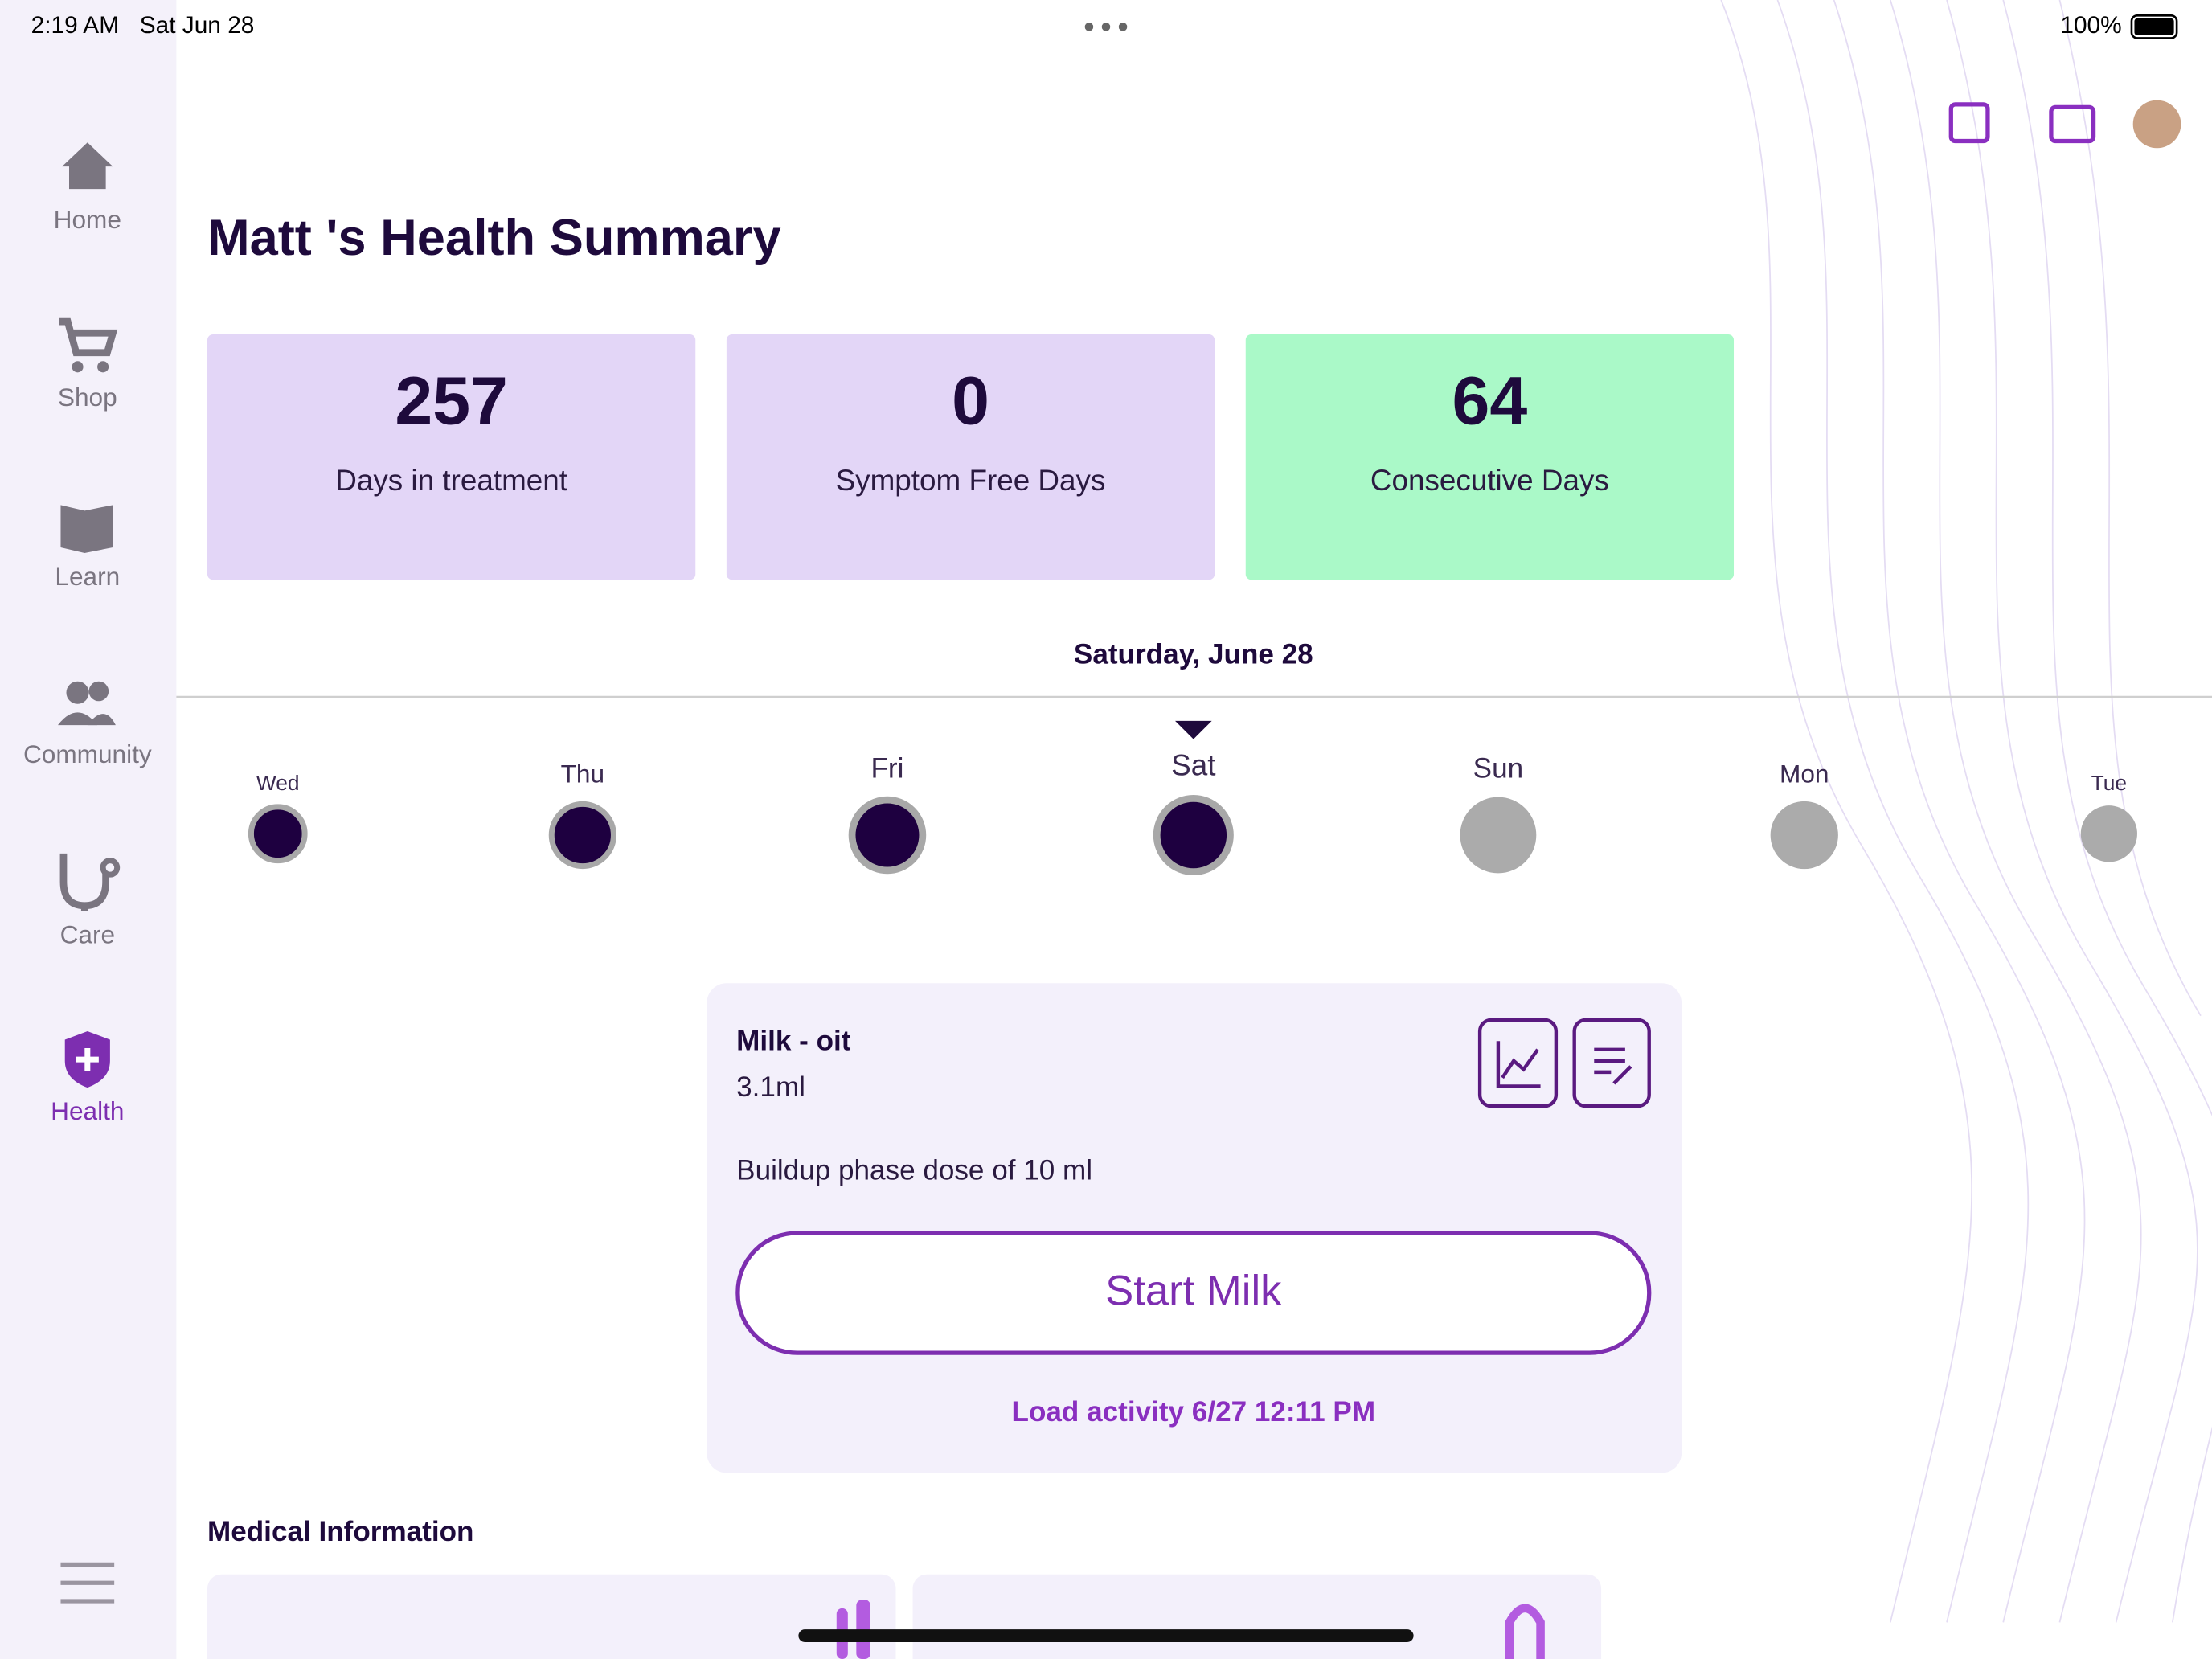 Image resolution: width=2212 pixels, height=1659 pixels. Describe the element at coordinates (75, 25) in the screenshot. I see `status-time: 2:19 AM` at that location.